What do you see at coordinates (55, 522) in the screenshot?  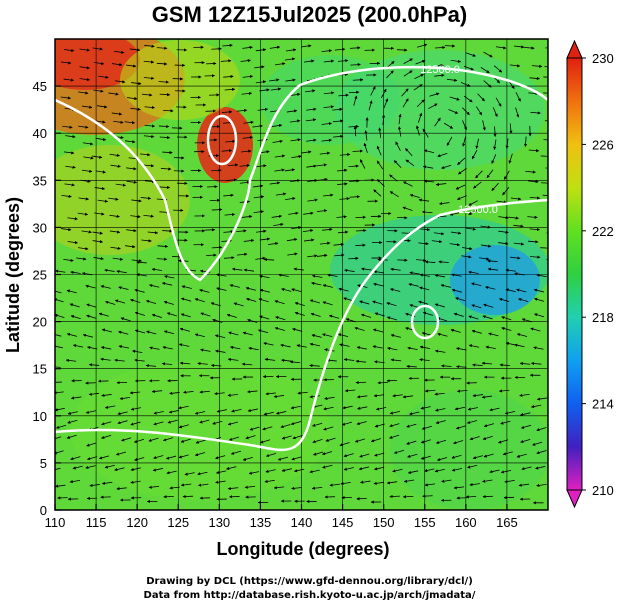 I see `x-tick-label: 110` at bounding box center [55, 522].